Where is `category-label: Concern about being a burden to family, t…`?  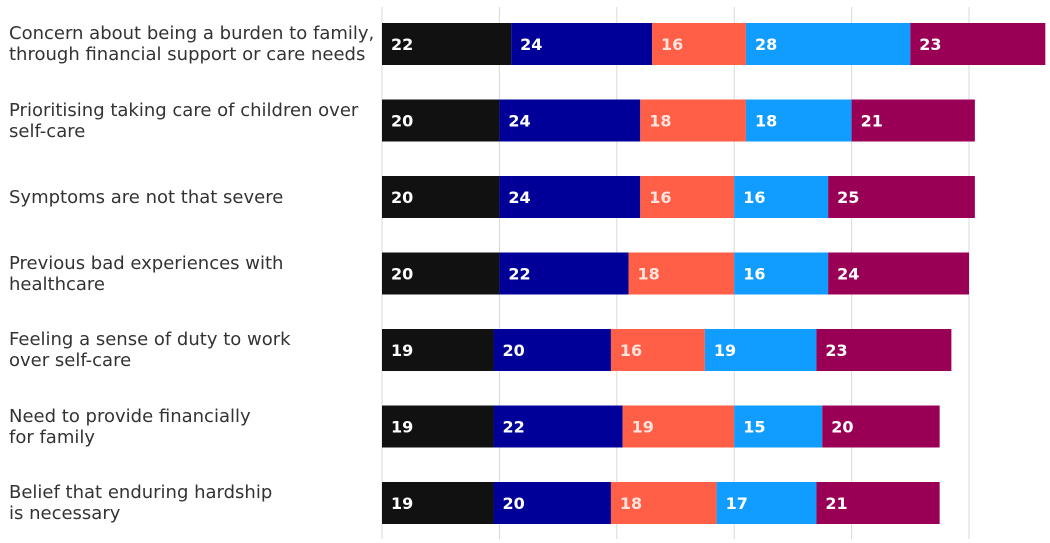 category-label: Concern about being a burden to family, t… is located at coordinates (192, 44).